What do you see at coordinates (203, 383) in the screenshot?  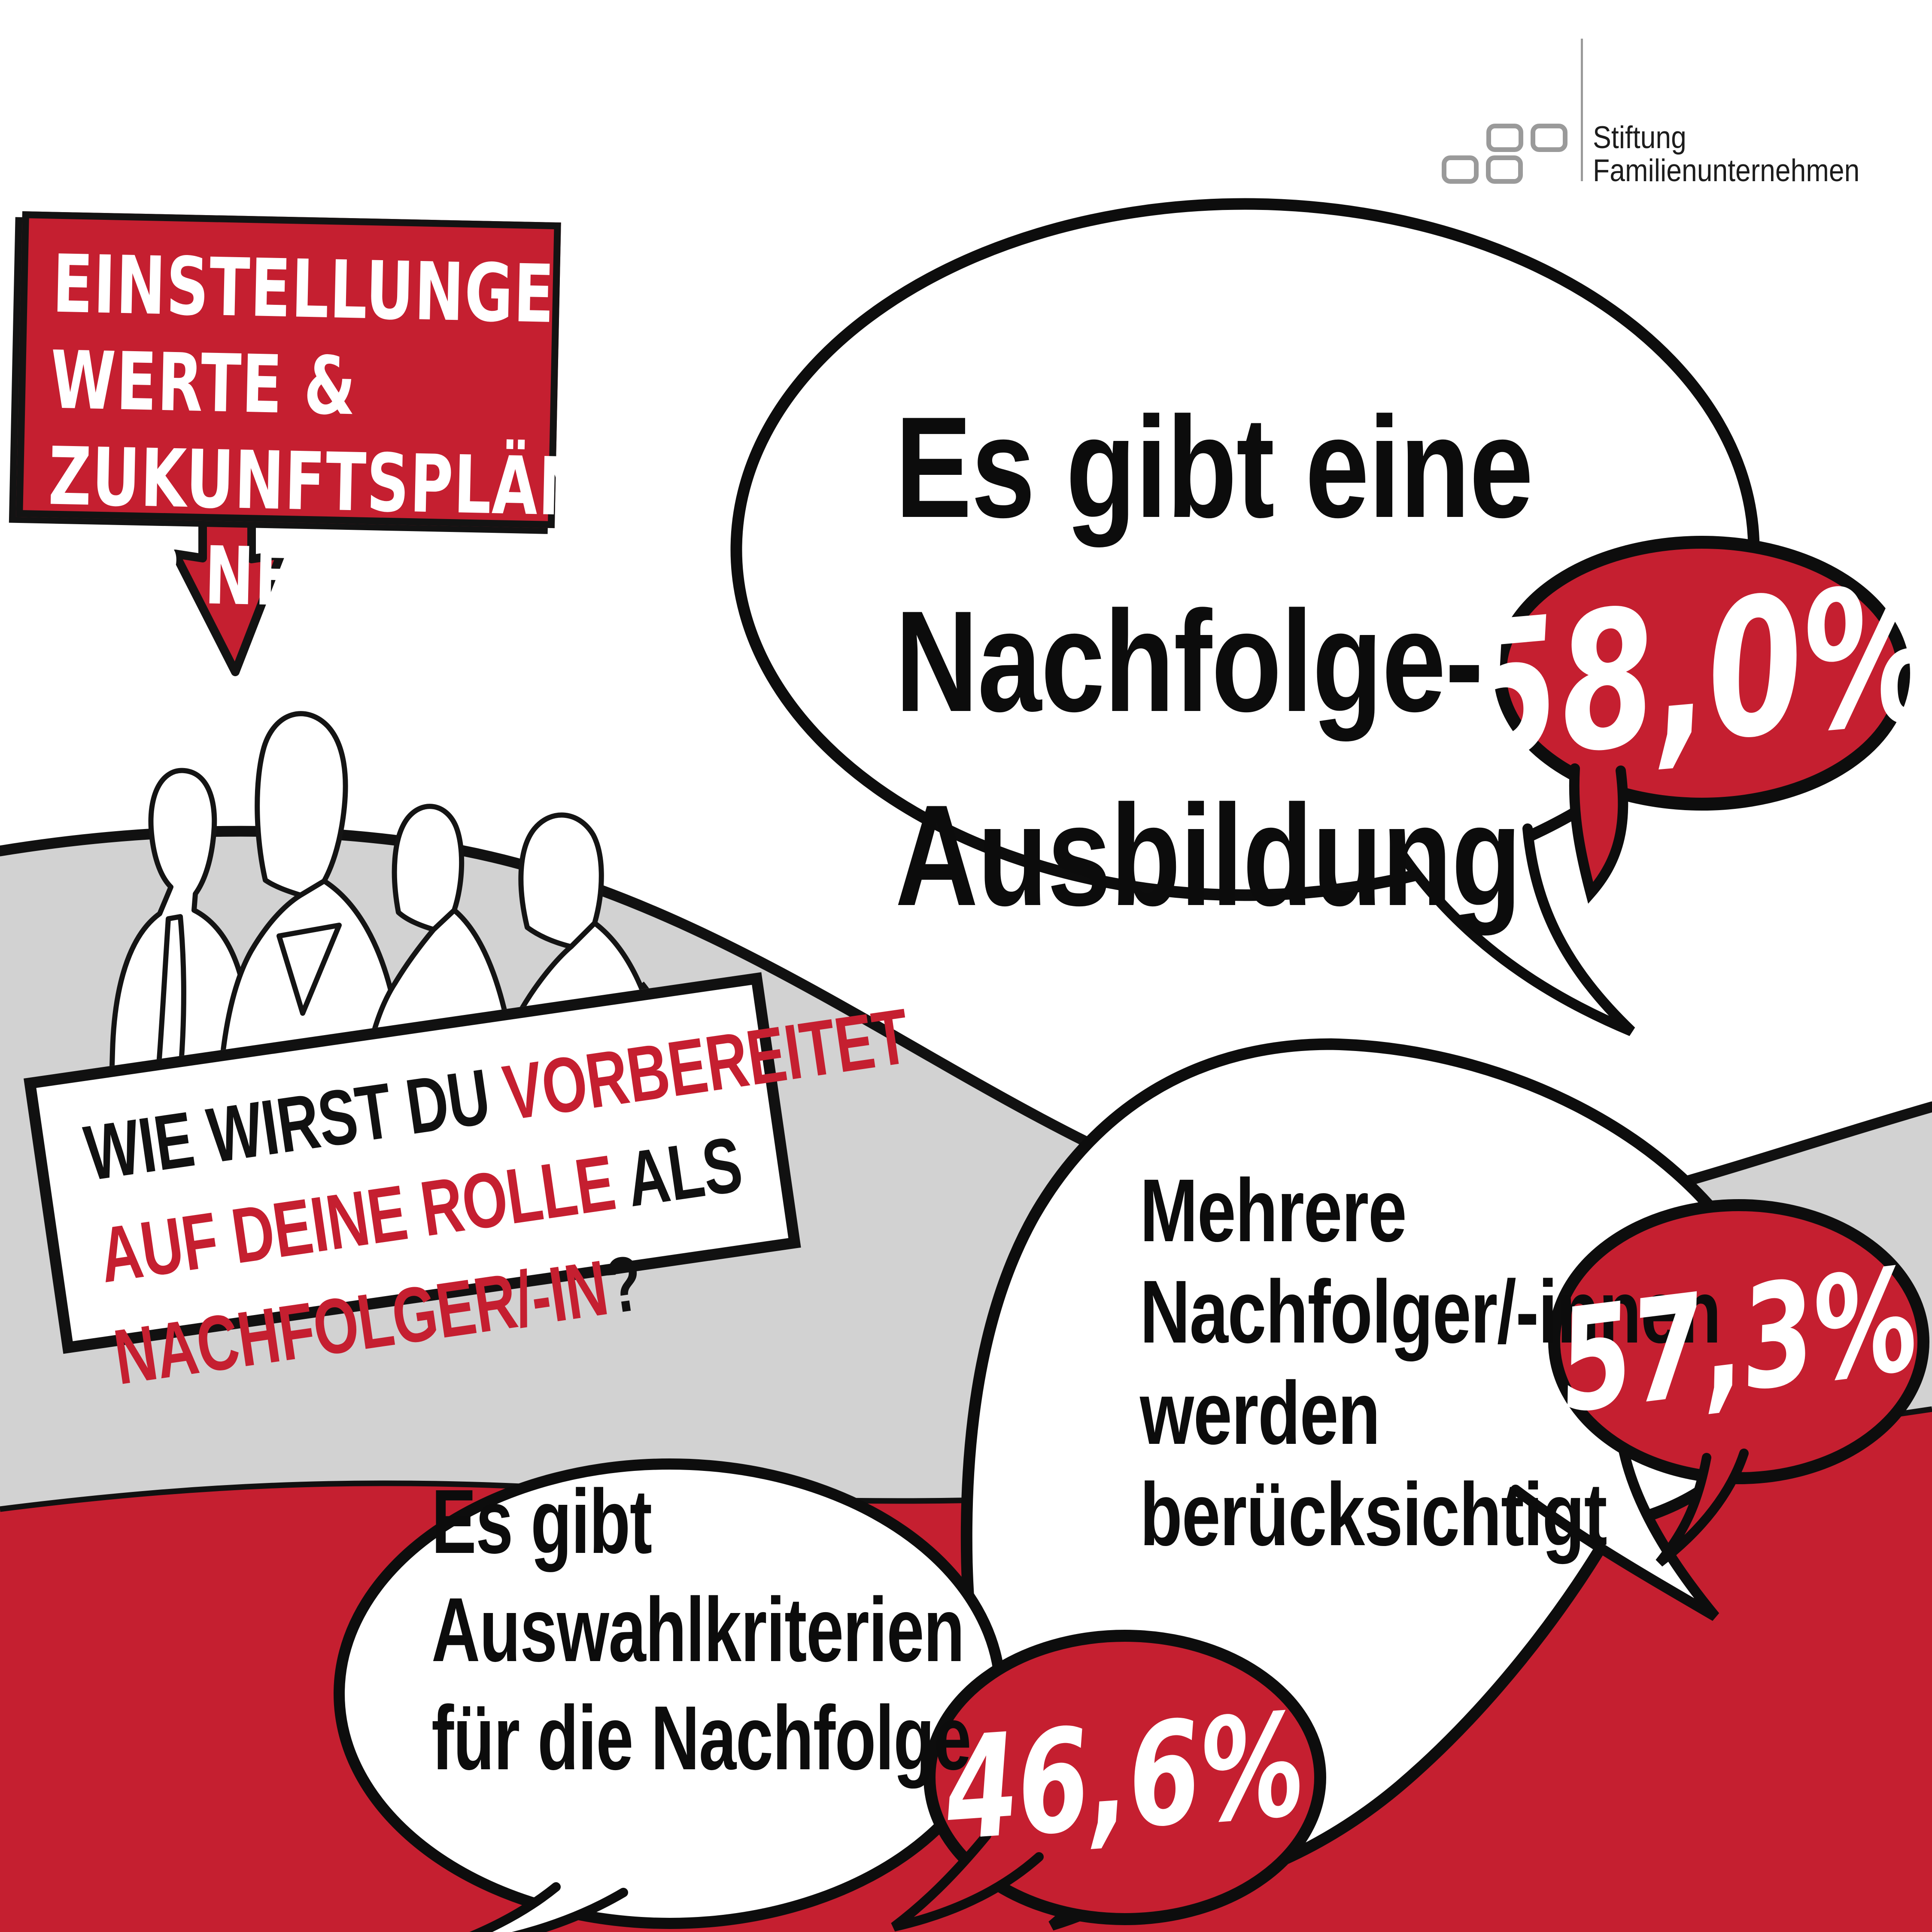 I see `title-line: WERTE &` at bounding box center [203, 383].